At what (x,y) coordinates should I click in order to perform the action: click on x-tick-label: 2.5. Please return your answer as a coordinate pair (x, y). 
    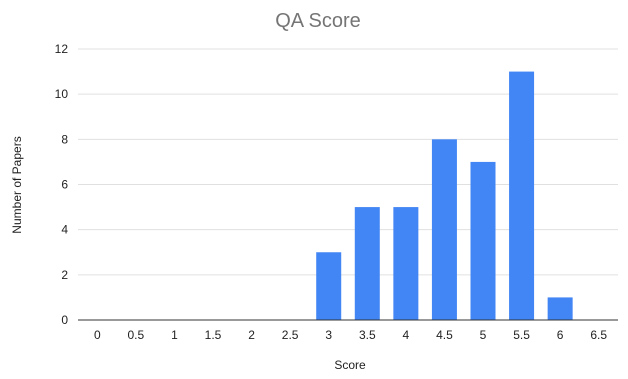
    Looking at the image, I should click on (290, 335).